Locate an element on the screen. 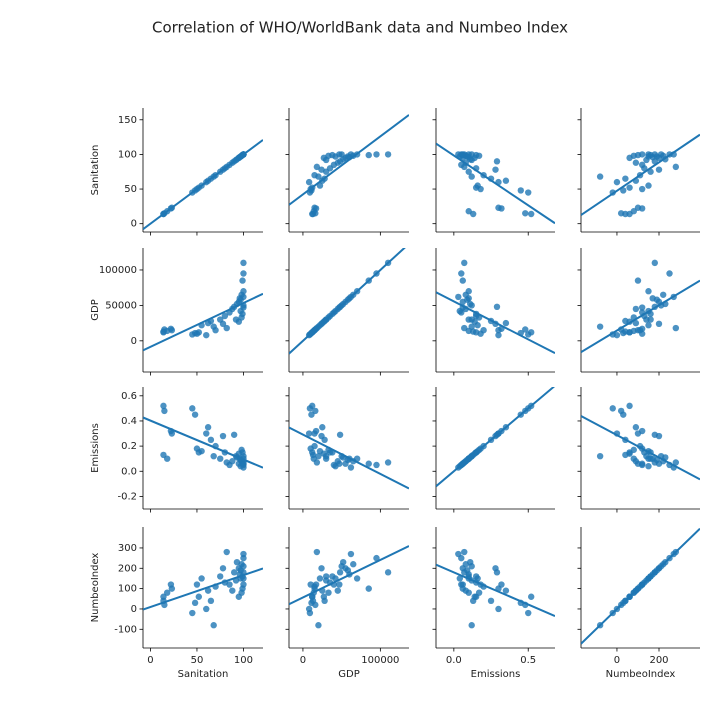 This screenshot has width=720, height=720. y-tick-label: 0.4 is located at coordinates (129, 421).